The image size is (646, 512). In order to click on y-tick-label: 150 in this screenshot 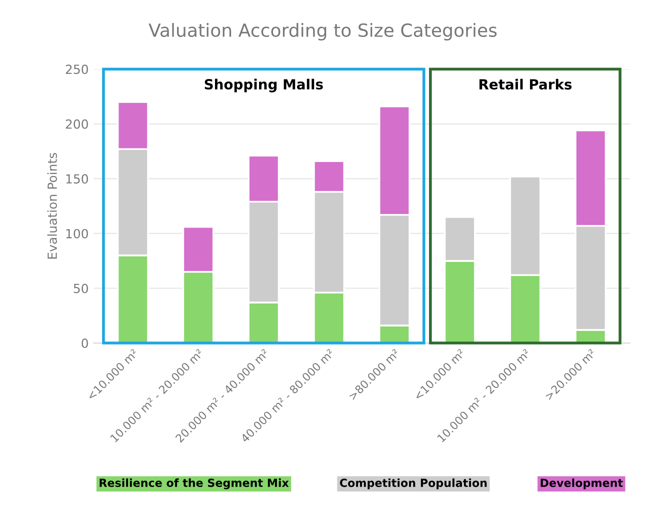, I will do `click(77, 179)`.